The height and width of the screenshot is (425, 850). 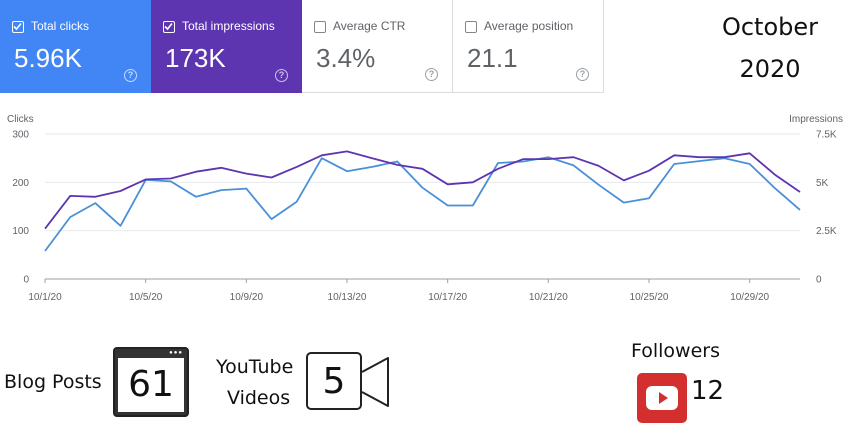 I want to click on card-label: Total clicks, so click(x=60, y=26).